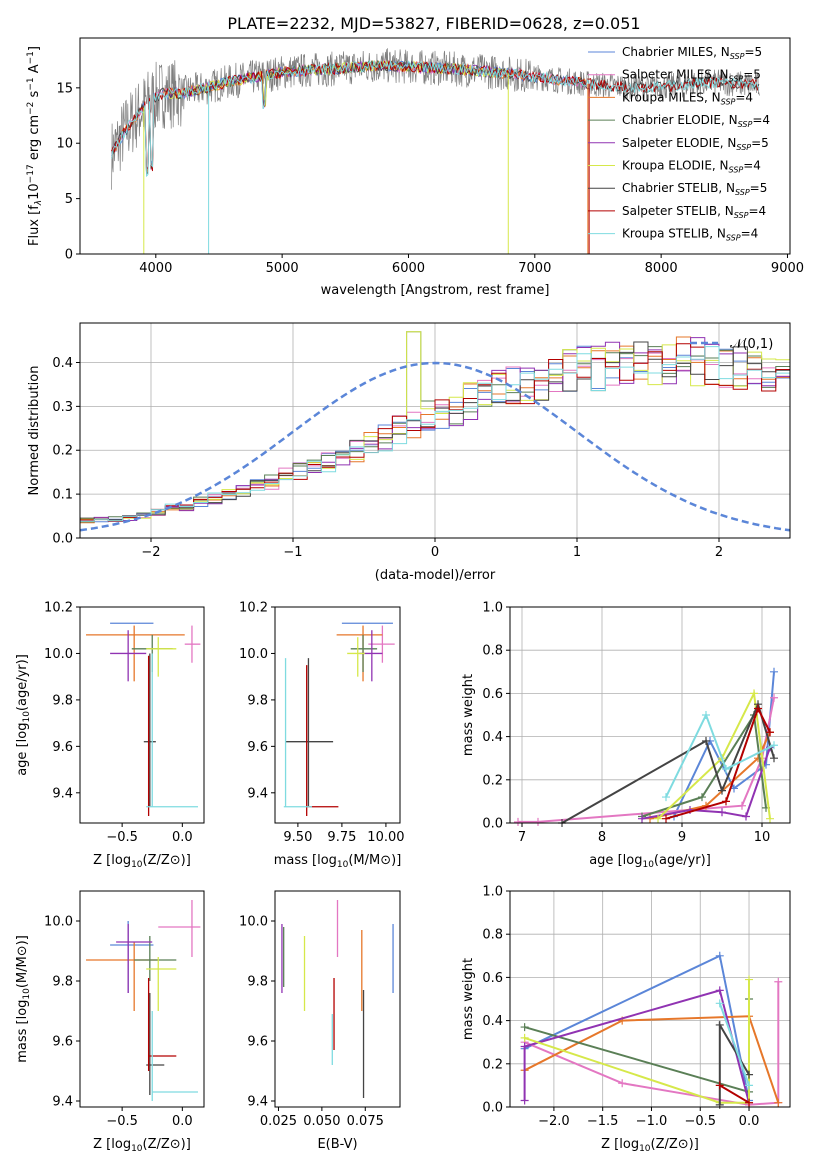 Image resolution: width=819 pixels, height=1170 pixels. I want to click on x-tick-label: 7, so click(522, 837).